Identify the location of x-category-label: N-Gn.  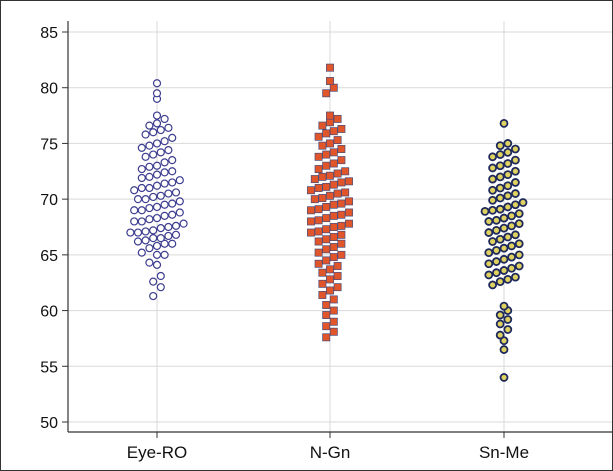
(330, 452).